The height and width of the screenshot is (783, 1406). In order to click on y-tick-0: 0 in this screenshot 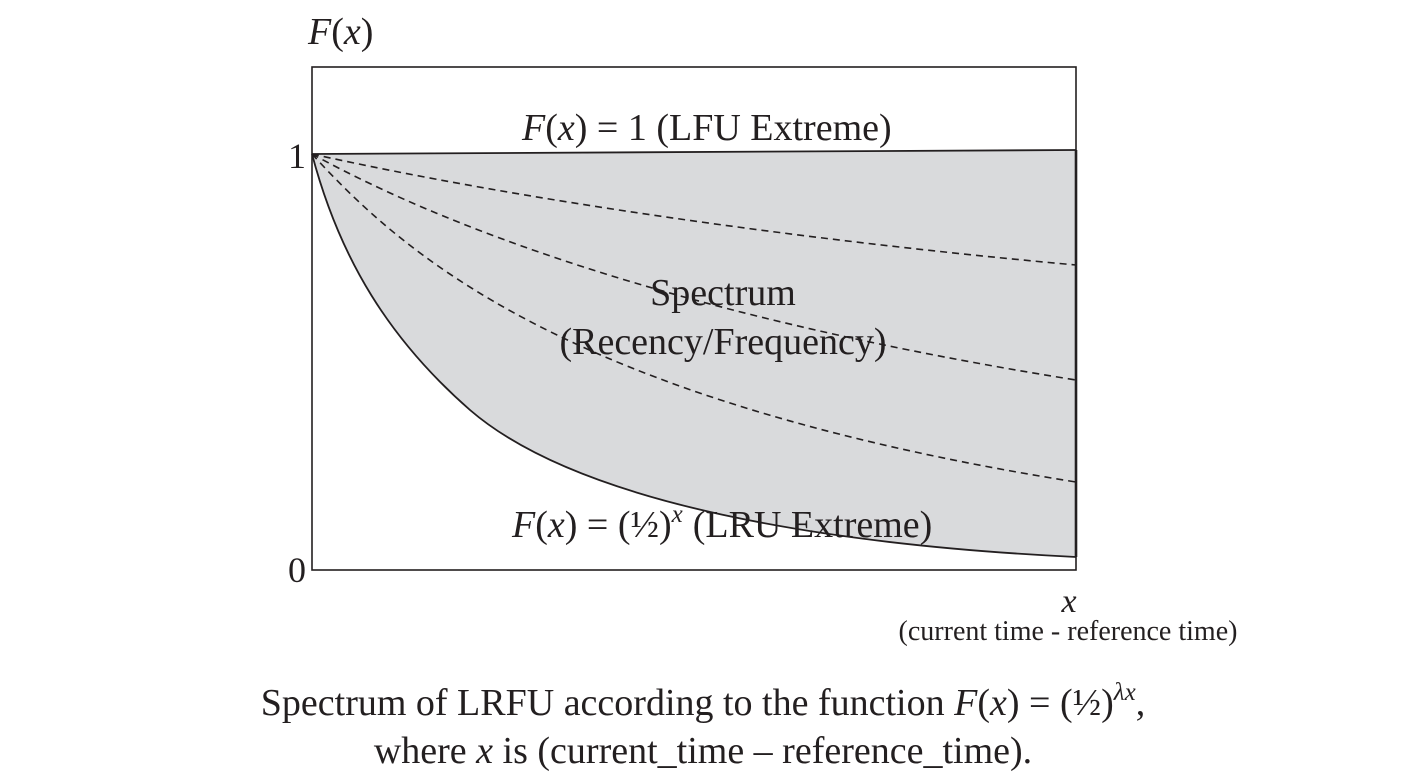, I will do `click(297, 570)`.